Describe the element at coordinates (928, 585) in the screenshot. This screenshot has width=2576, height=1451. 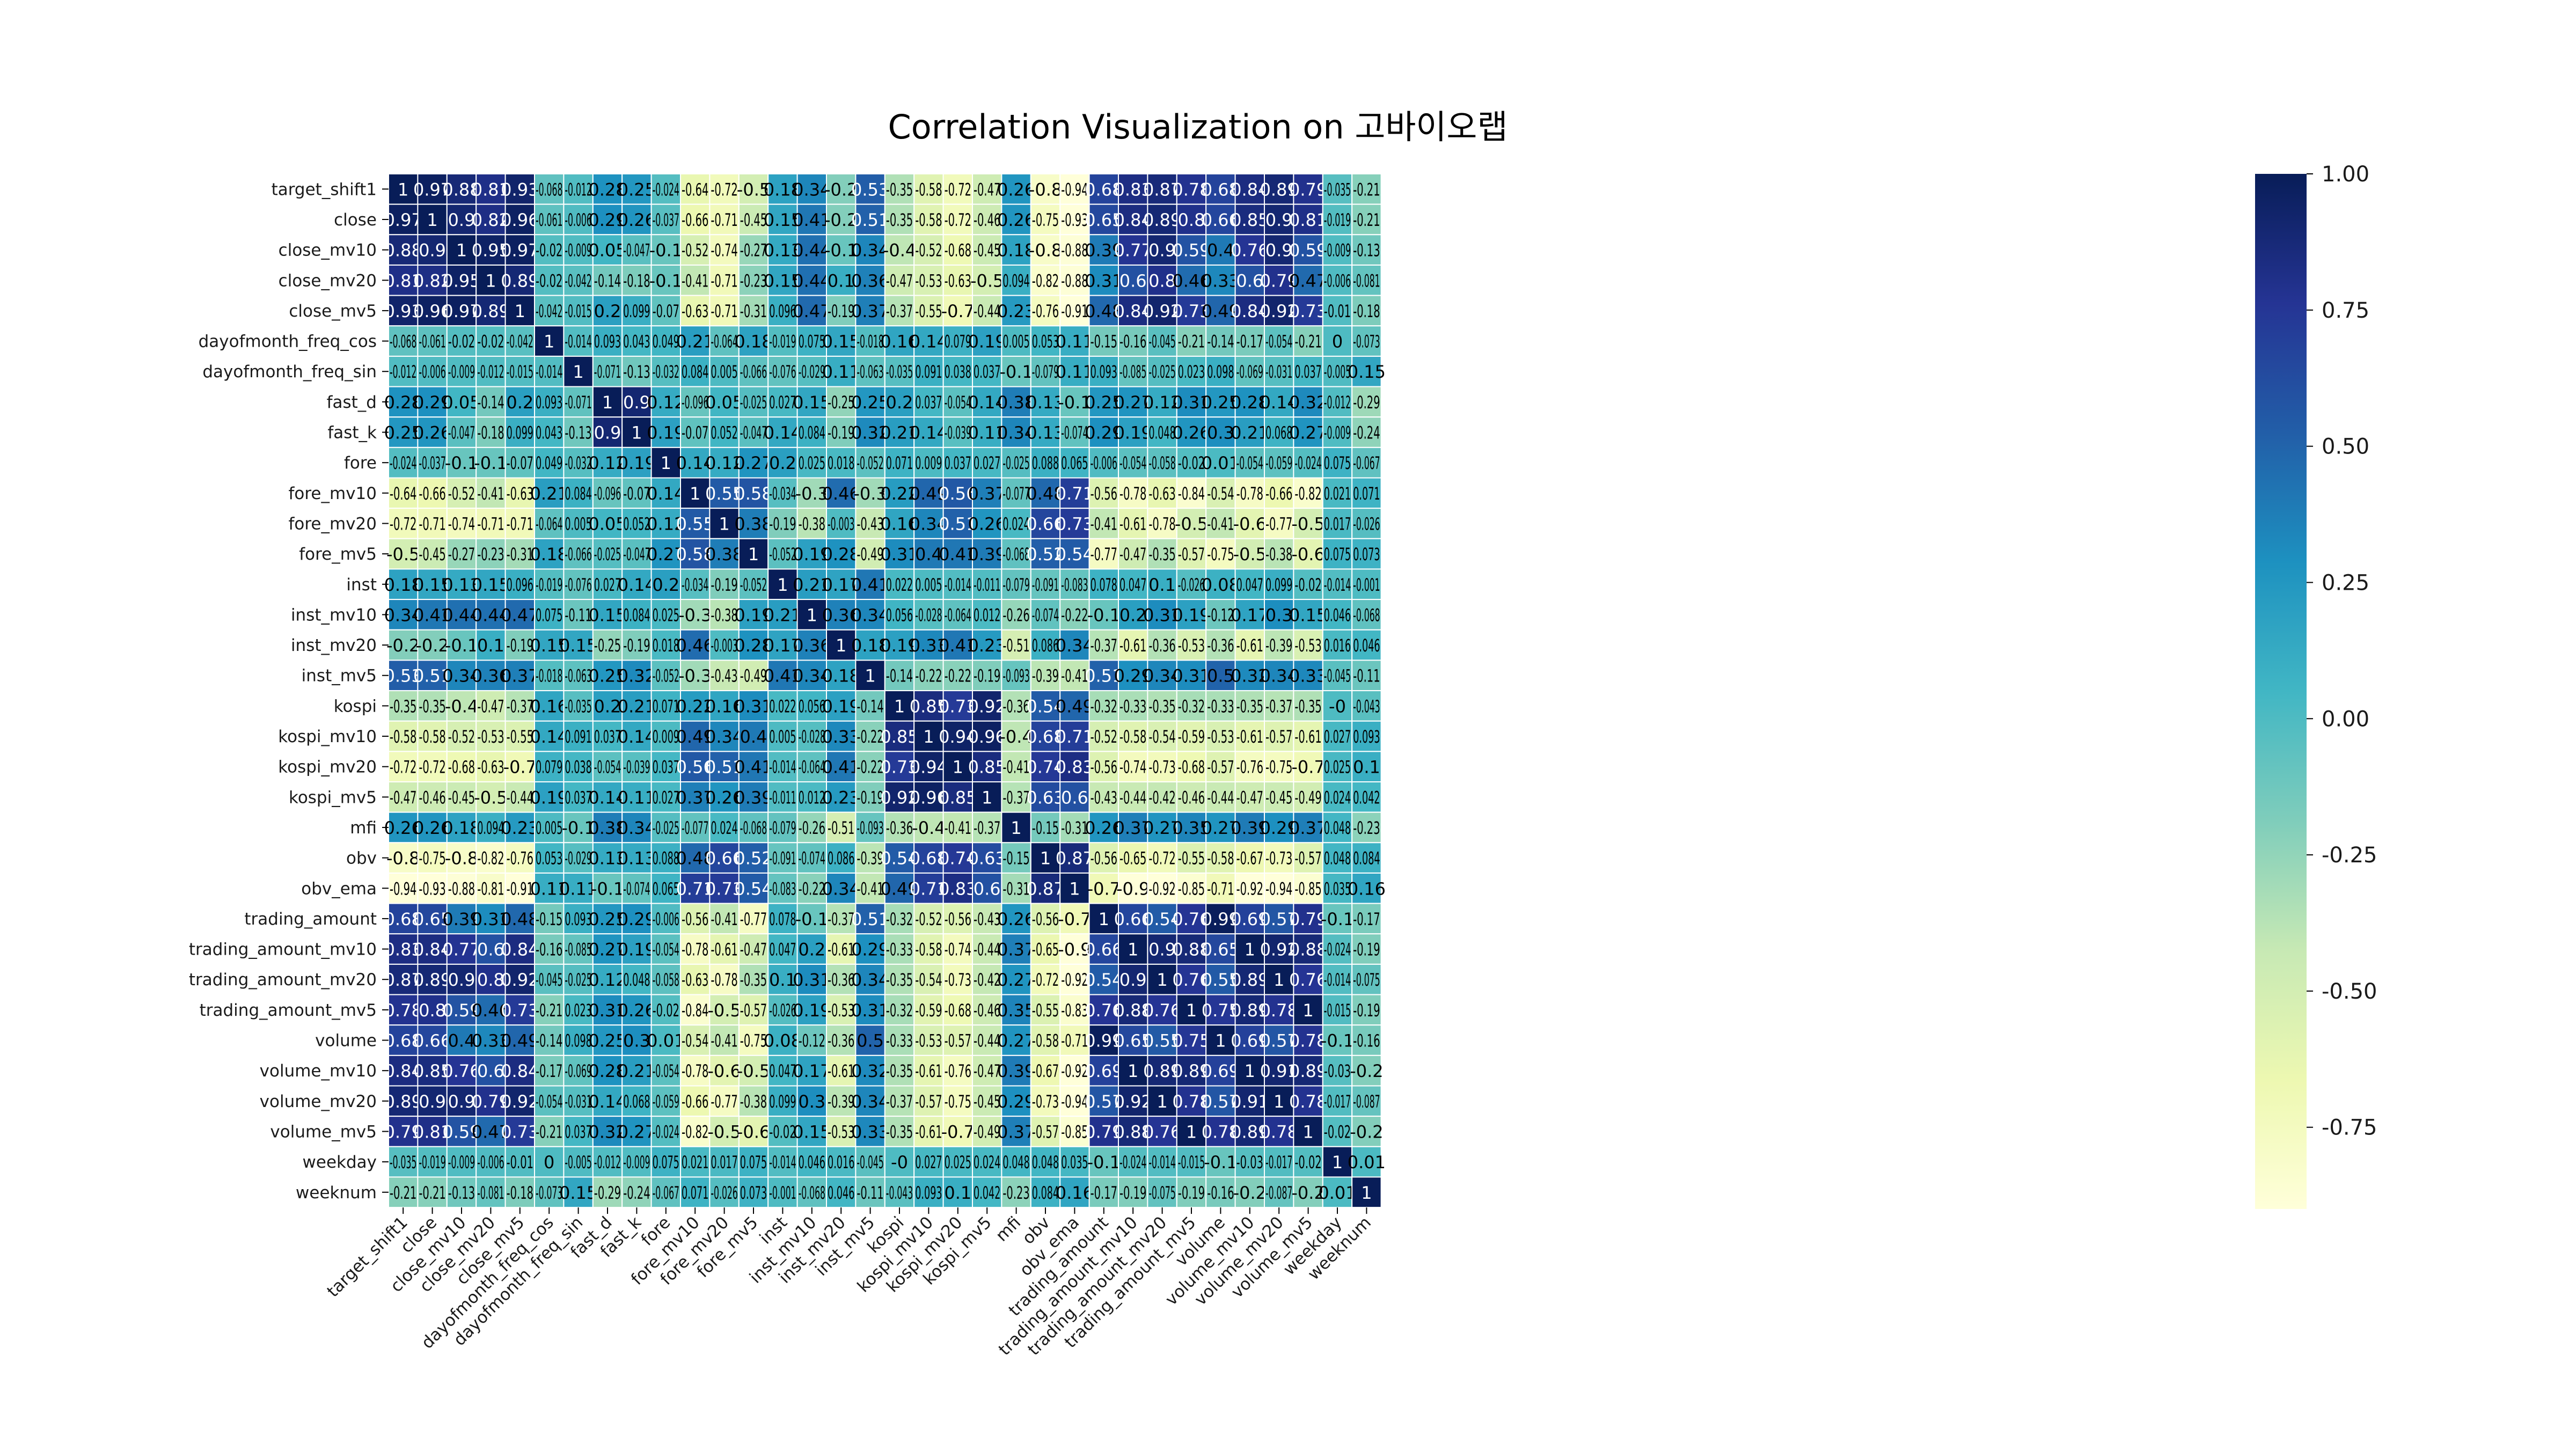
I see `cell-value-label: 0.005` at that location.